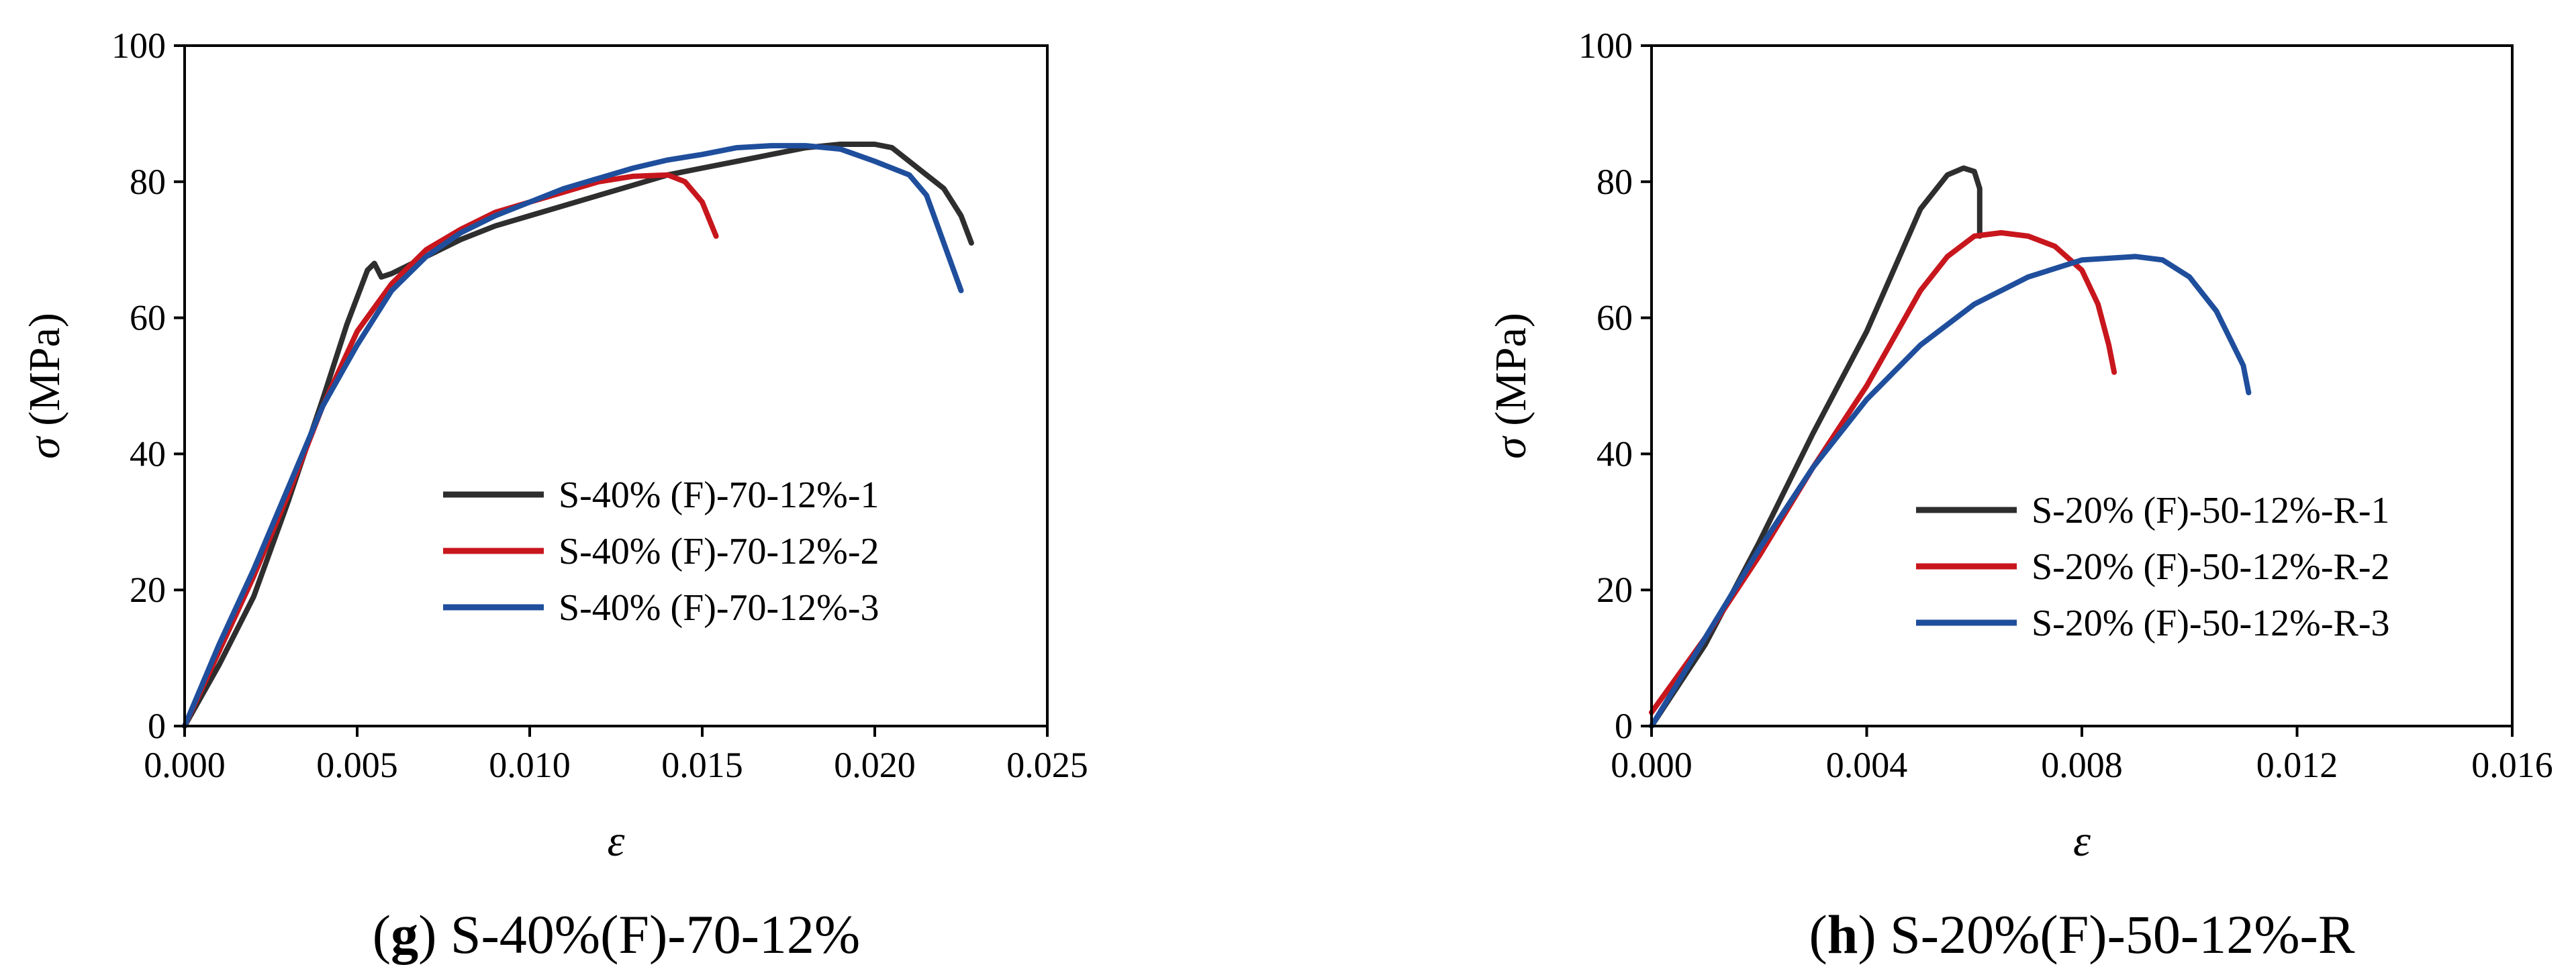  Describe the element at coordinates (357, 765) in the screenshot. I see `x-tick-label: 0.005` at that location.